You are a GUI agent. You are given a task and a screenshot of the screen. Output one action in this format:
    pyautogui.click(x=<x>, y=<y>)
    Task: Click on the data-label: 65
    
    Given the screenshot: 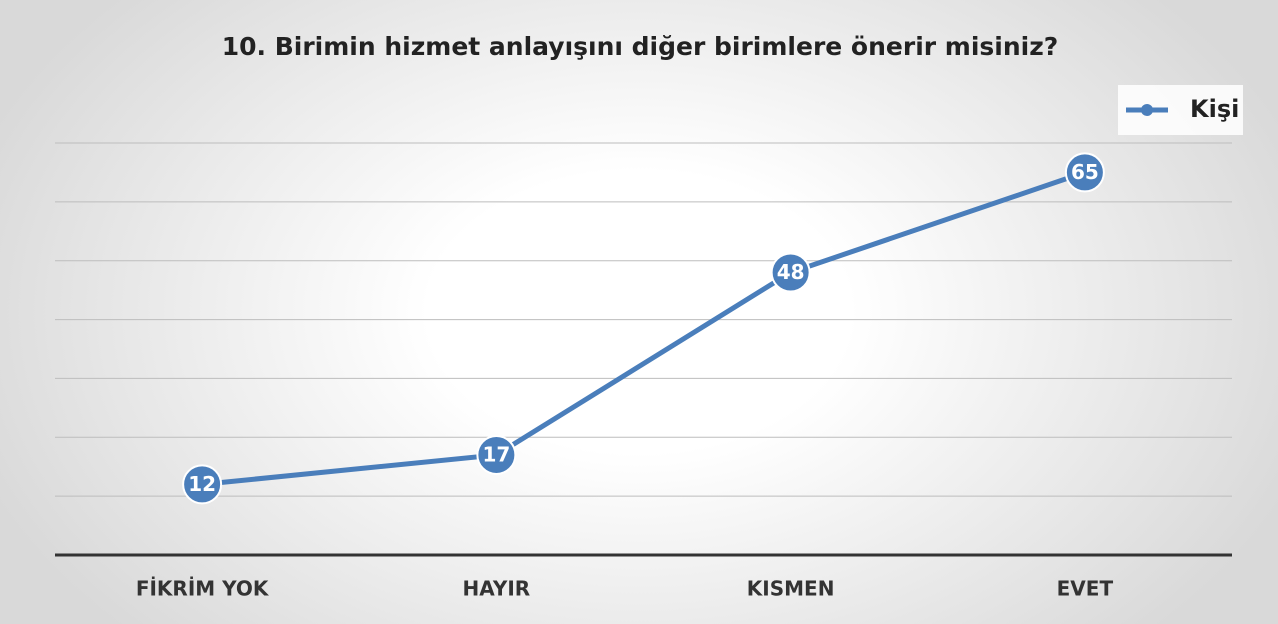 What is the action you would take?
    pyautogui.click(x=1085, y=172)
    